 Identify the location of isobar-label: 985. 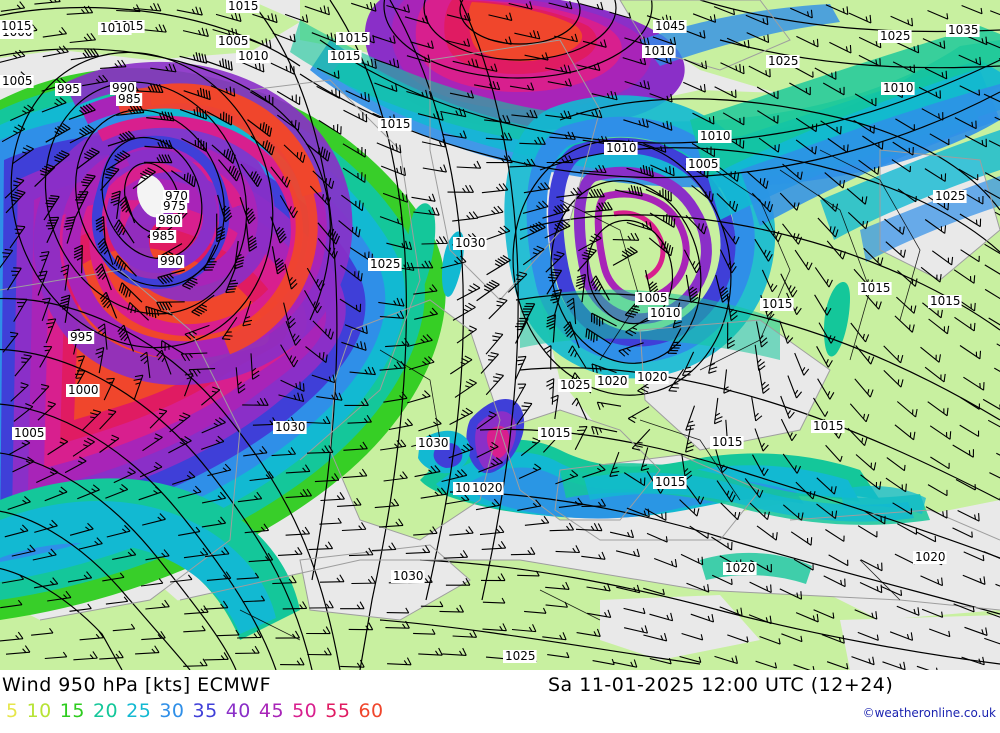
(163, 236).